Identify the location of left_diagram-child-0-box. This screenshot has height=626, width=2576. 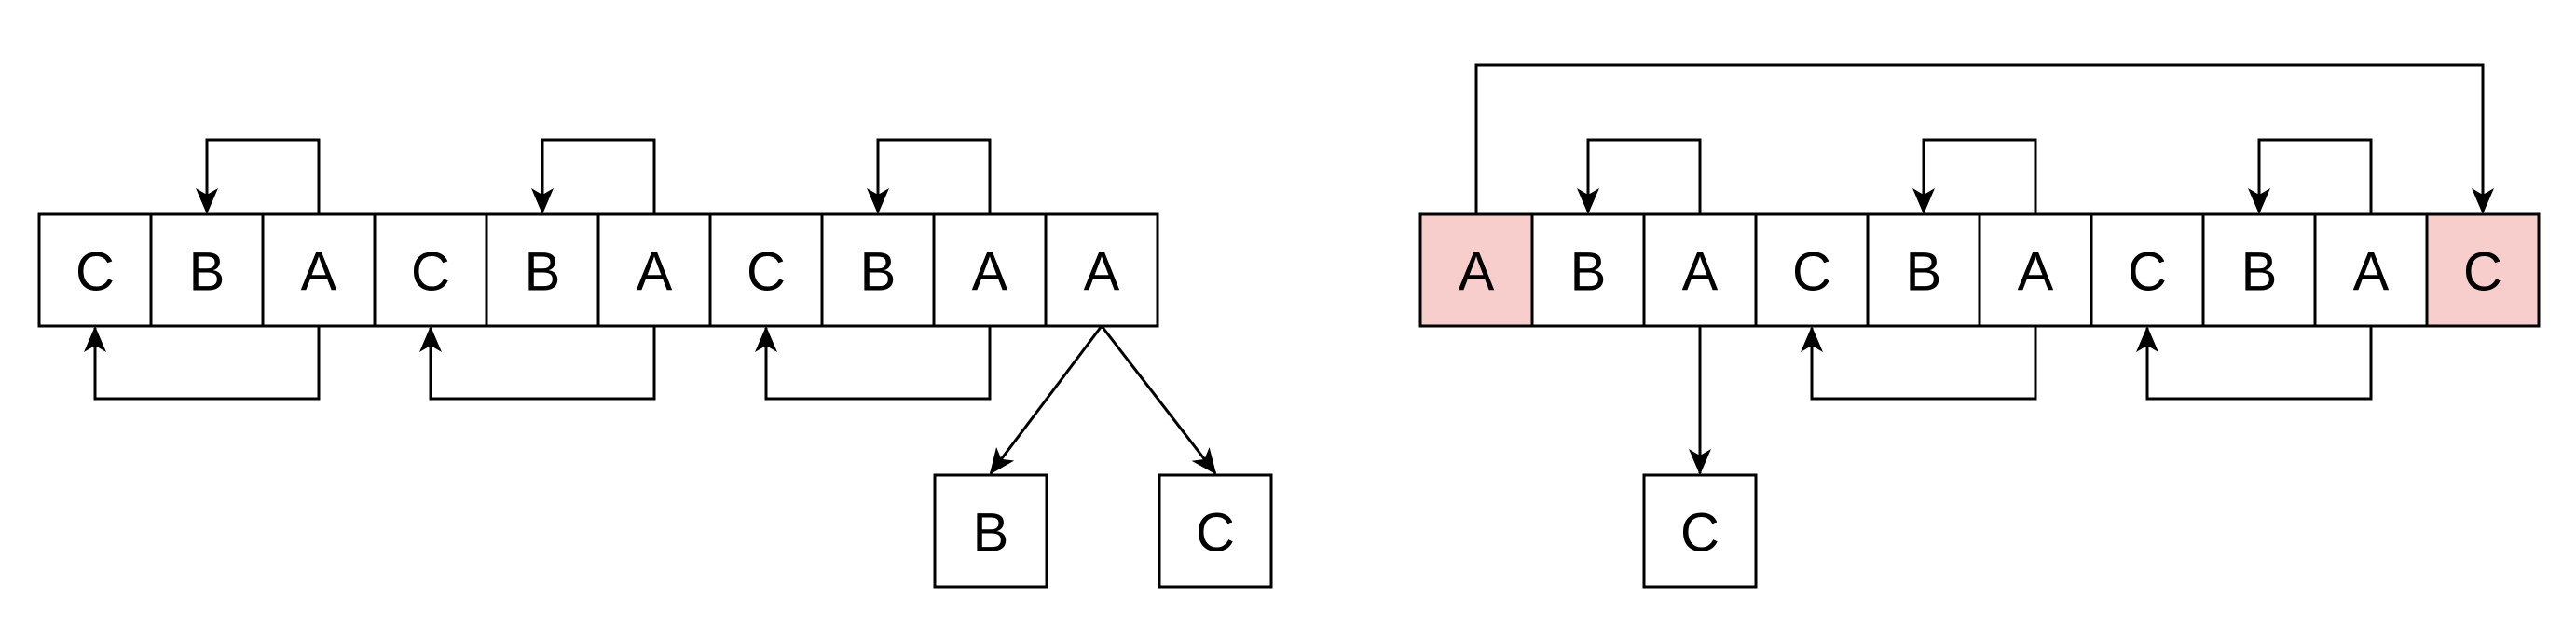
(990, 531).